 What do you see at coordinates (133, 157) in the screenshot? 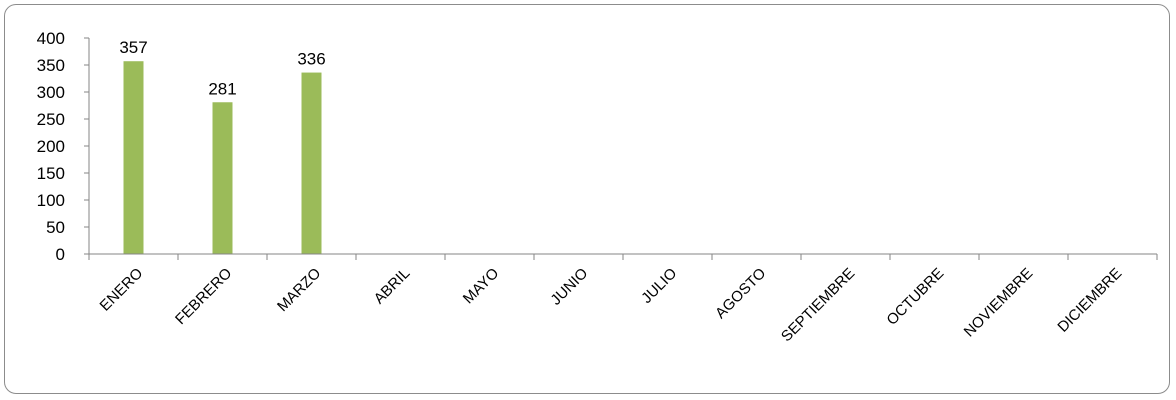
I see `bar-enero` at bounding box center [133, 157].